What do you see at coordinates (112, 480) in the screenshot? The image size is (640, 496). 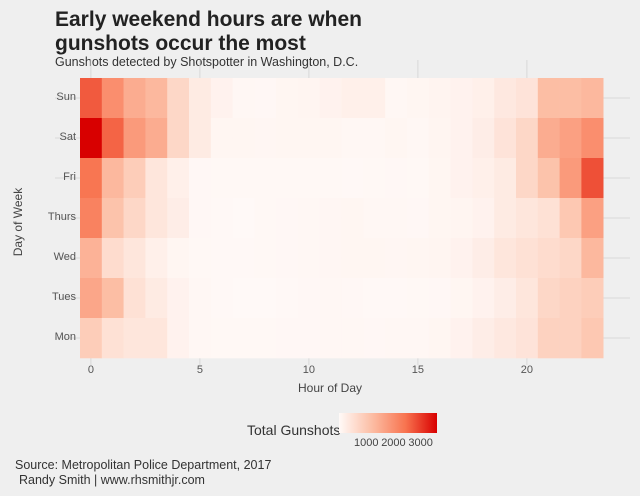 I see `credit-note: Randy Smith | www.rhsmithjr.com` at bounding box center [112, 480].